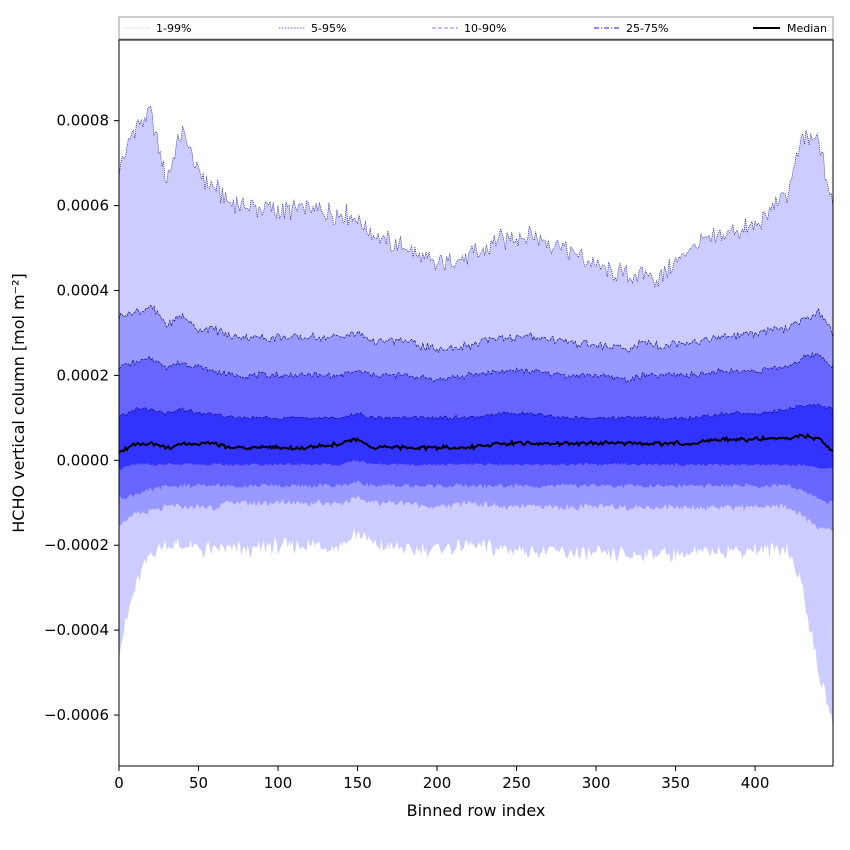  Describe the element at coordinates (485, 28) in the screenshot. I see `legend-label: 10-90%` at that location.